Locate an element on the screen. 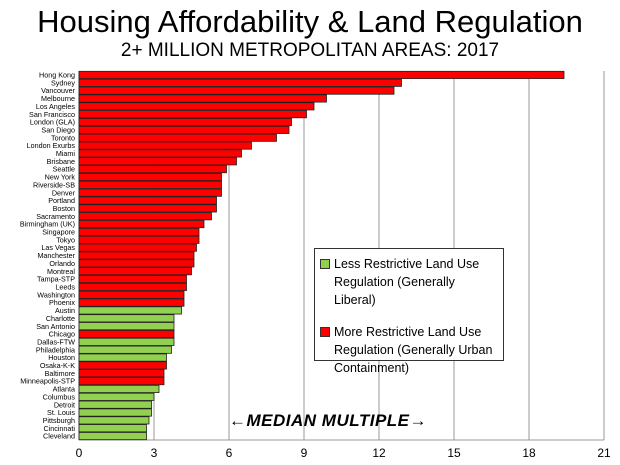  legend-swatch-green is located at coordinates (325, 264).